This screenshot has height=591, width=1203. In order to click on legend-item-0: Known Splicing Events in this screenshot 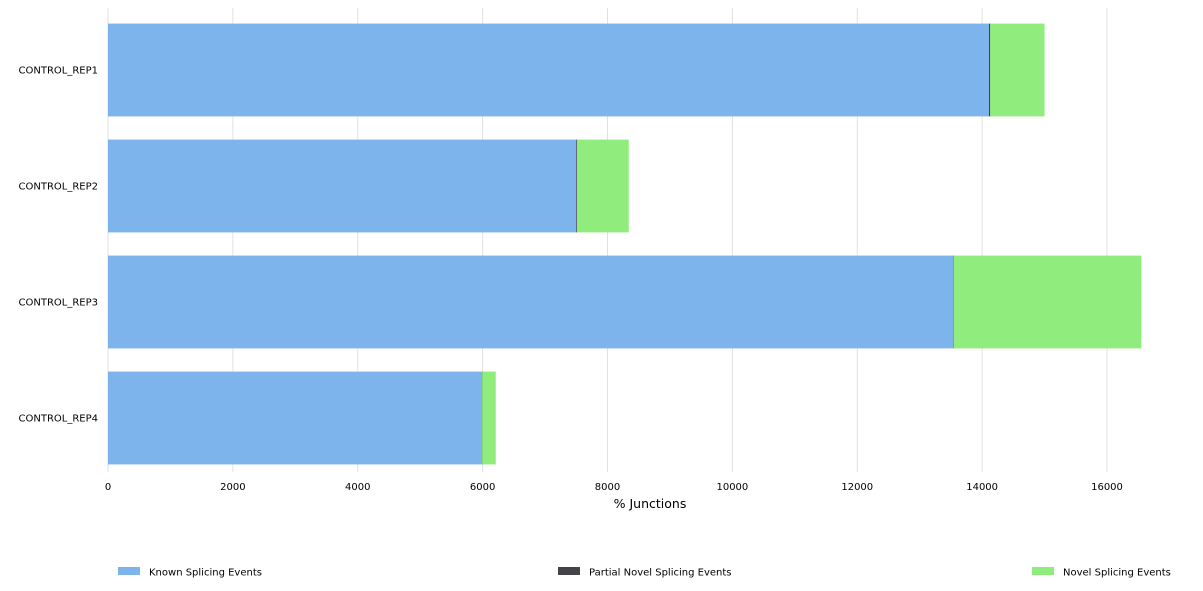, I will do `click(190, 573)`.